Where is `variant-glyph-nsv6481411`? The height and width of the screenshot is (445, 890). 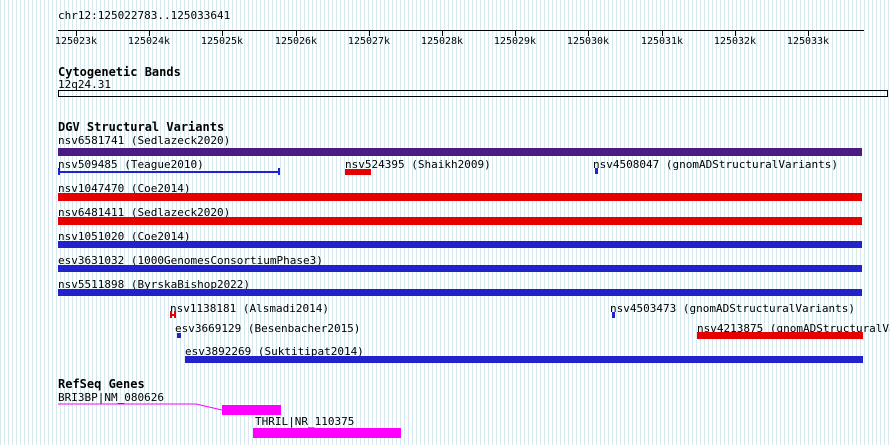
variant-glyph-nsv6481411 is located at coordinates (460, 221).